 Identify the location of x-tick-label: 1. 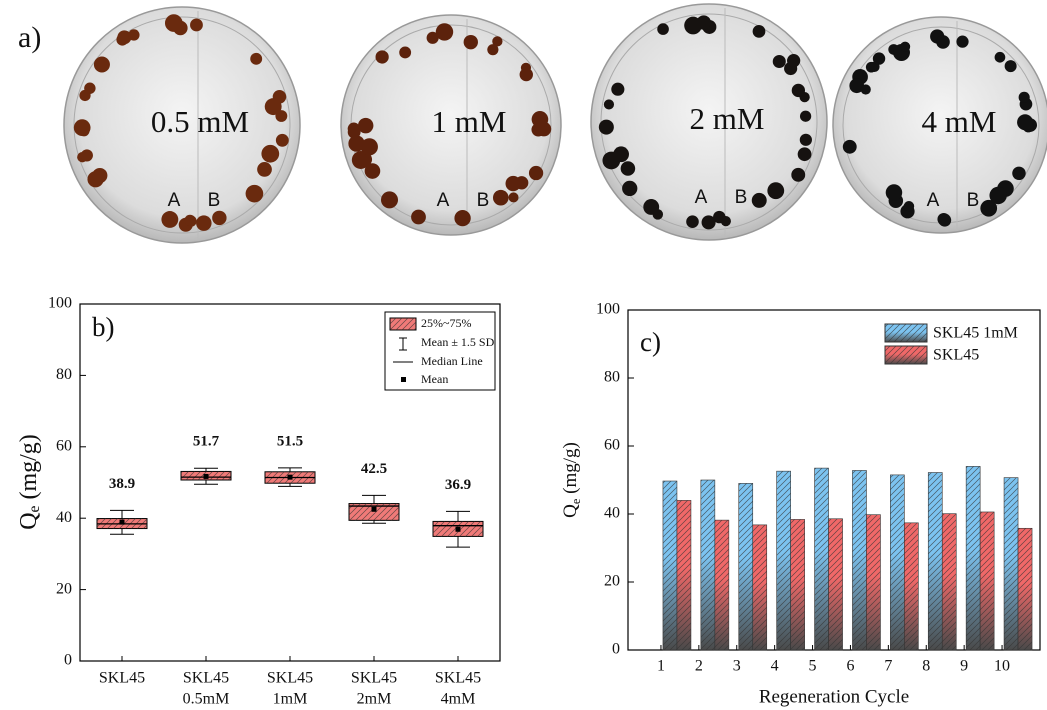
(661, 666).